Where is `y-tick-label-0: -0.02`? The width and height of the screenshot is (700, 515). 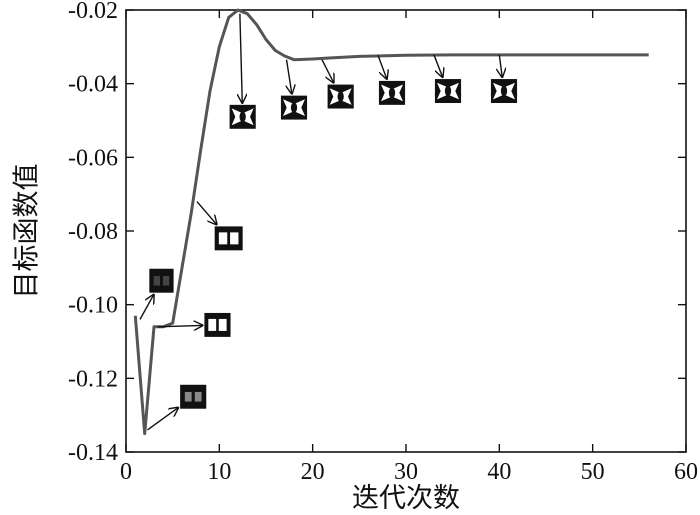
y-tick-label-0: -0.02 is located at coordinates (93, 12).